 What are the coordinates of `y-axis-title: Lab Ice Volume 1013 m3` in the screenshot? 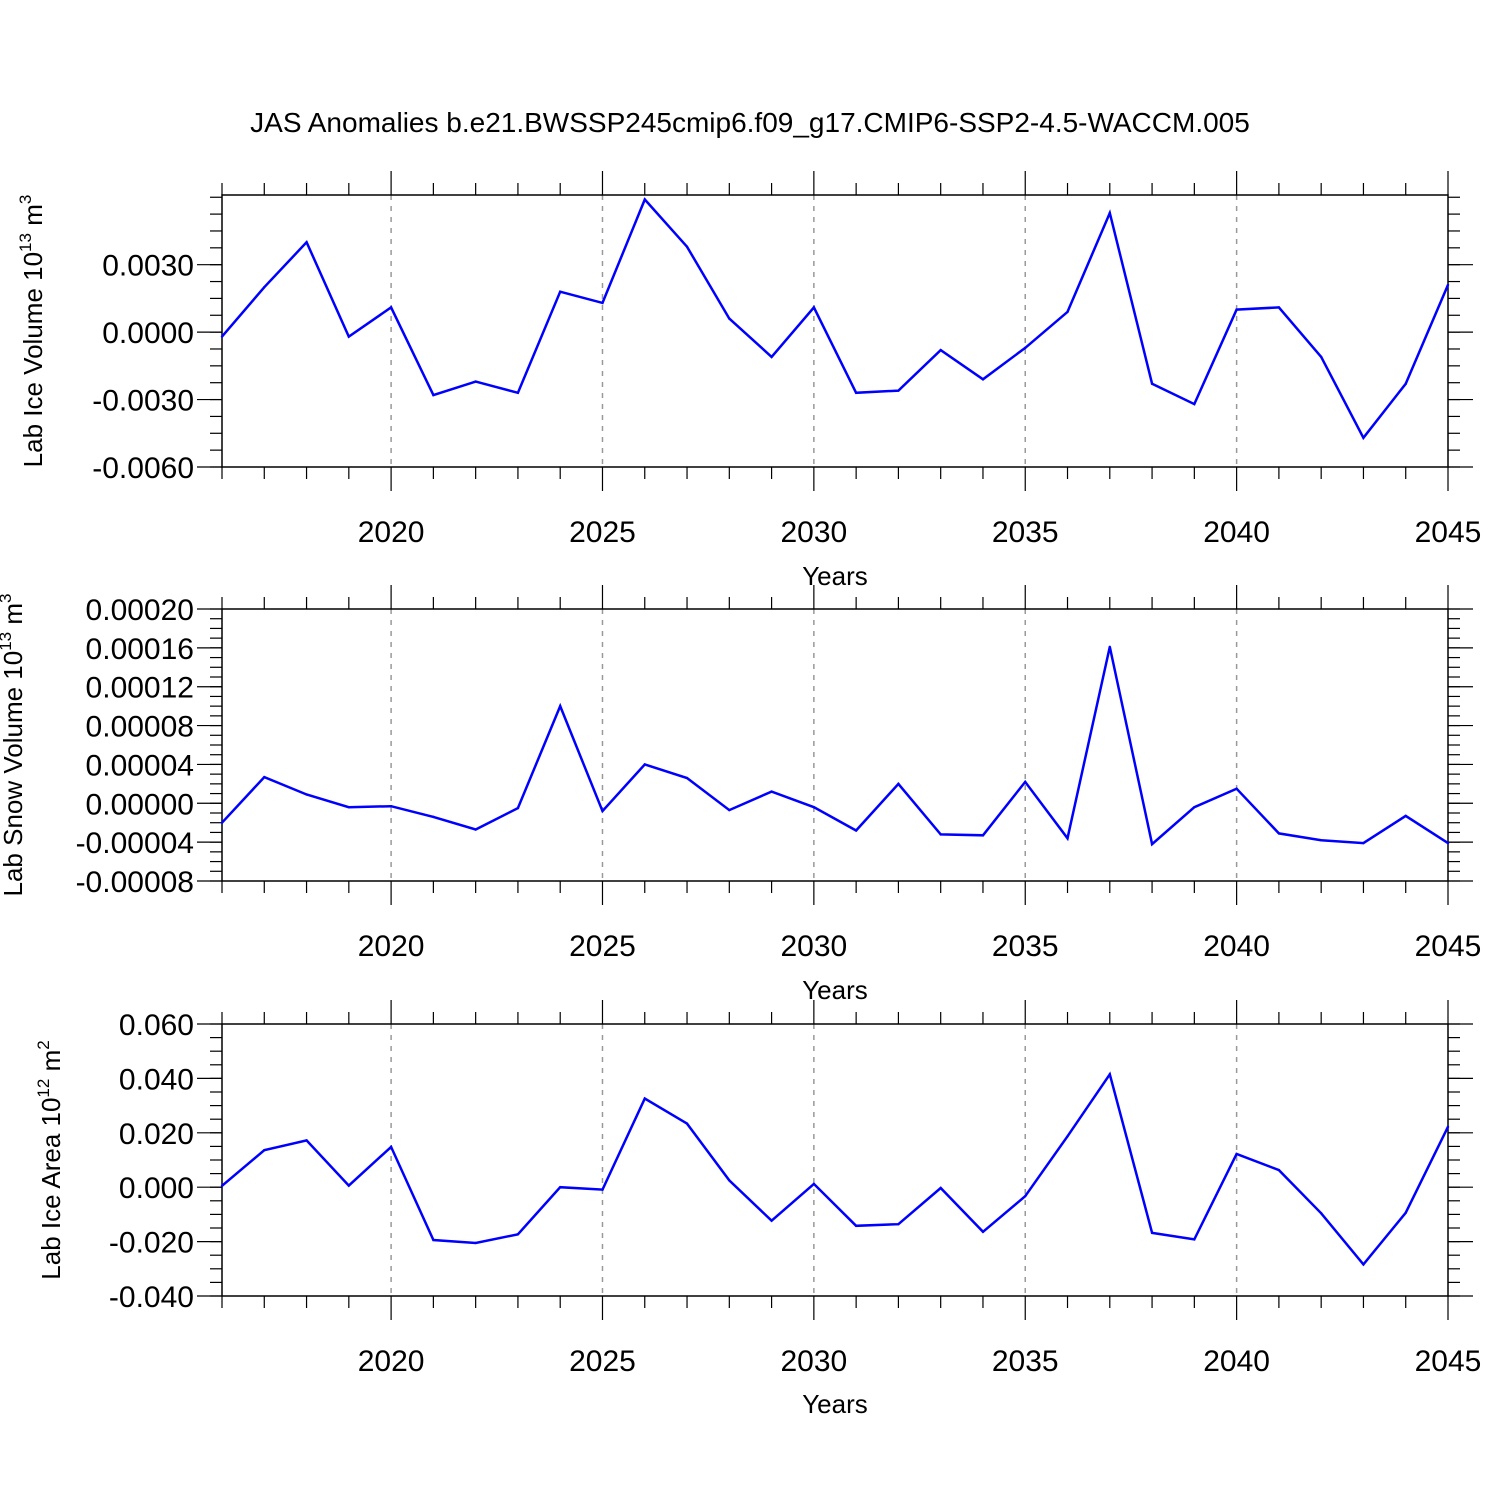 It's located at (32, 331).